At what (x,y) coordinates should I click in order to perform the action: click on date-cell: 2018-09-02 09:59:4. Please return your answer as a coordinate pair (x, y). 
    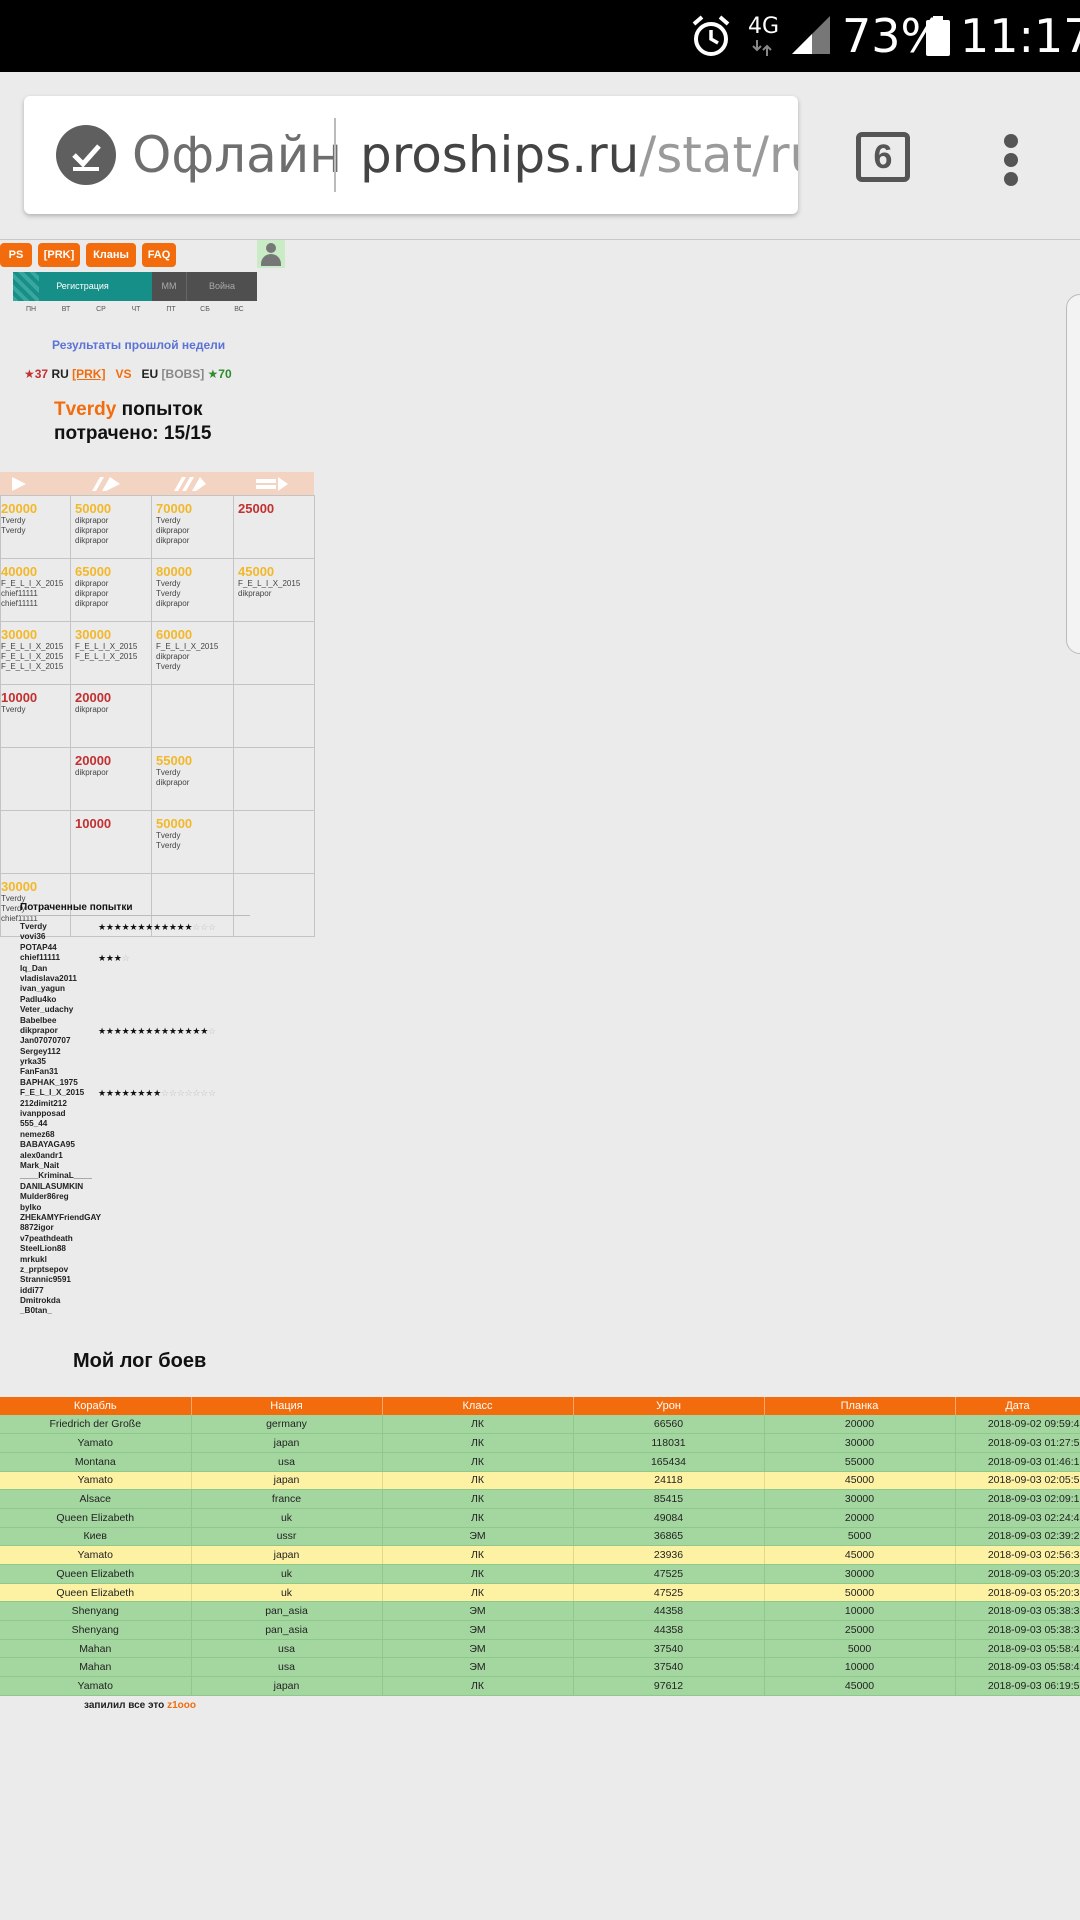
    Looking at the image, I should click on (1017, 1425).